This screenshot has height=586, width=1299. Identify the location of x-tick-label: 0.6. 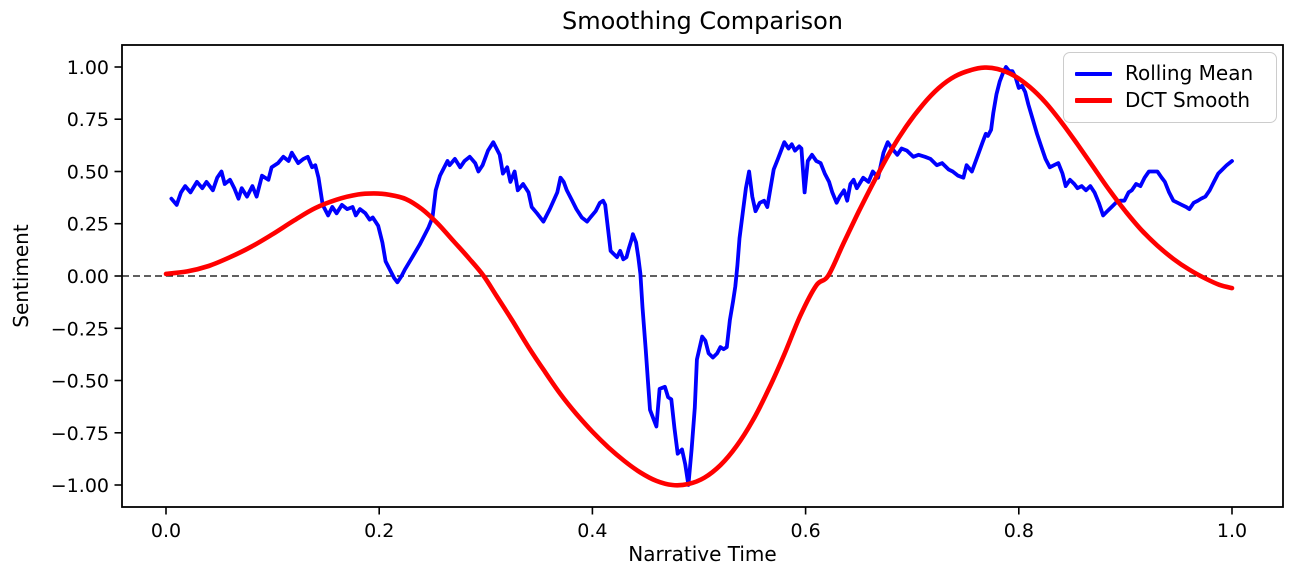
(805, 531).